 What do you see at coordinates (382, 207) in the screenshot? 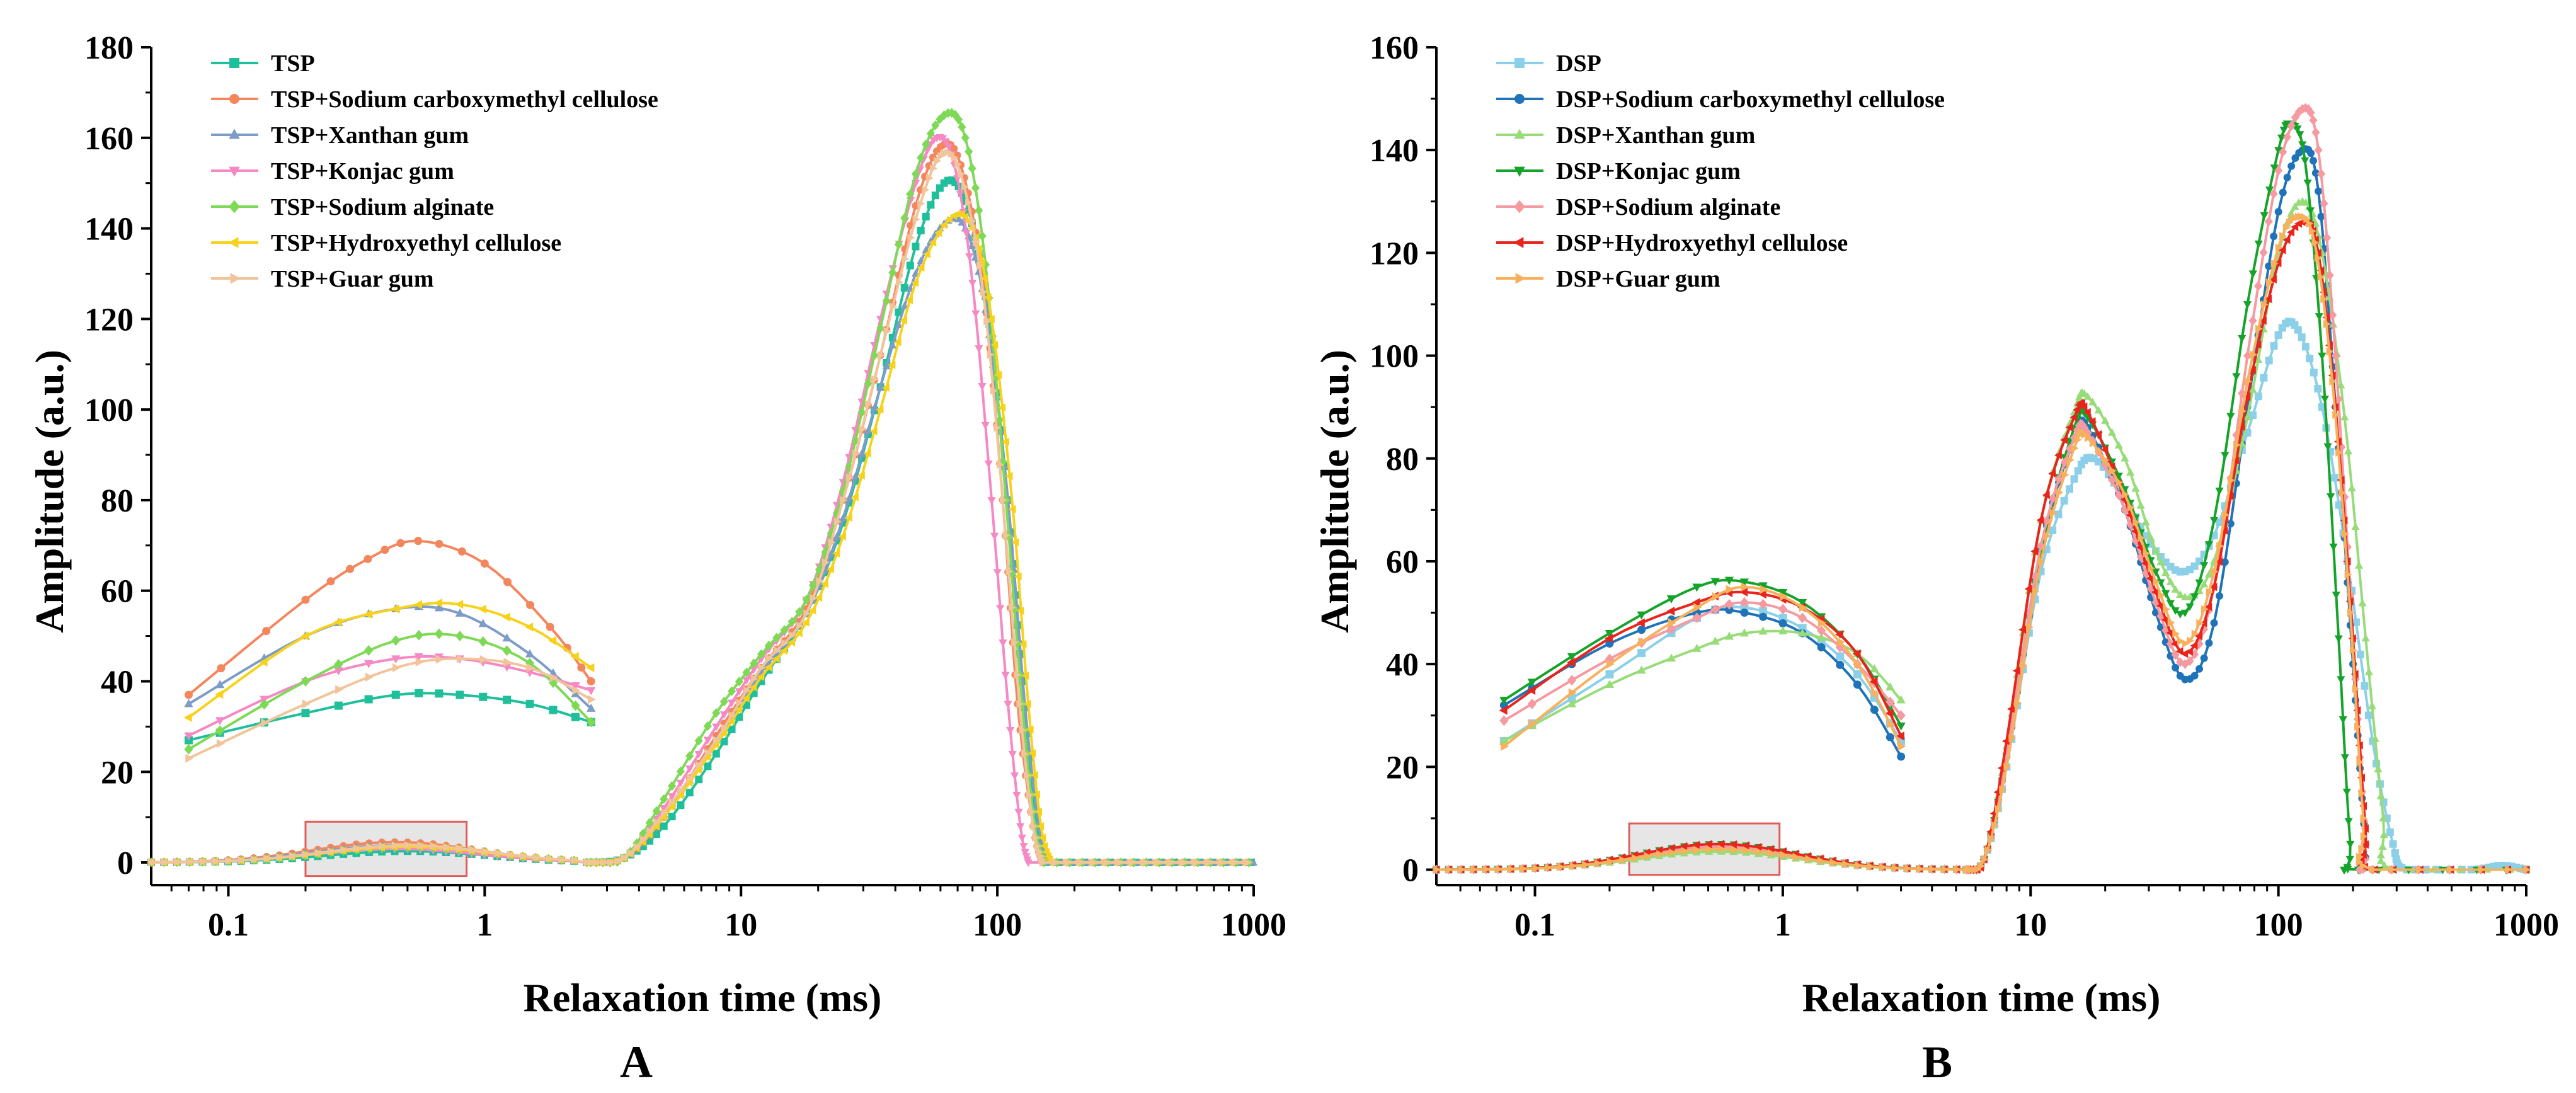
I see `legend-label: TSP+Sodium alginate` at bounding box center [382, 207].